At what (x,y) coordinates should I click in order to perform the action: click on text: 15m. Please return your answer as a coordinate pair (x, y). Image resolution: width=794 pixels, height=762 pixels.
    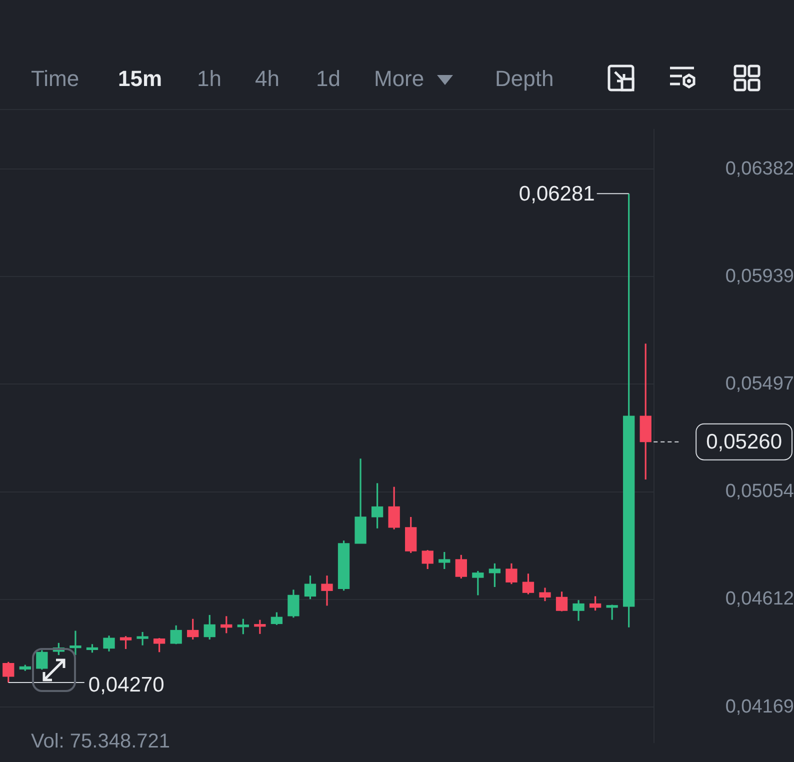
    Looking at the image, I should click on (140, 79).